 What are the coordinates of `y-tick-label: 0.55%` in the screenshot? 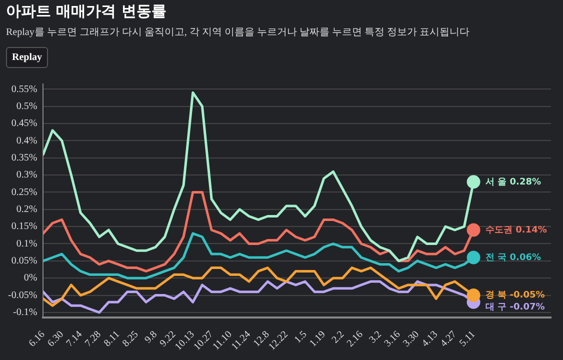 It's located at (24, 89).